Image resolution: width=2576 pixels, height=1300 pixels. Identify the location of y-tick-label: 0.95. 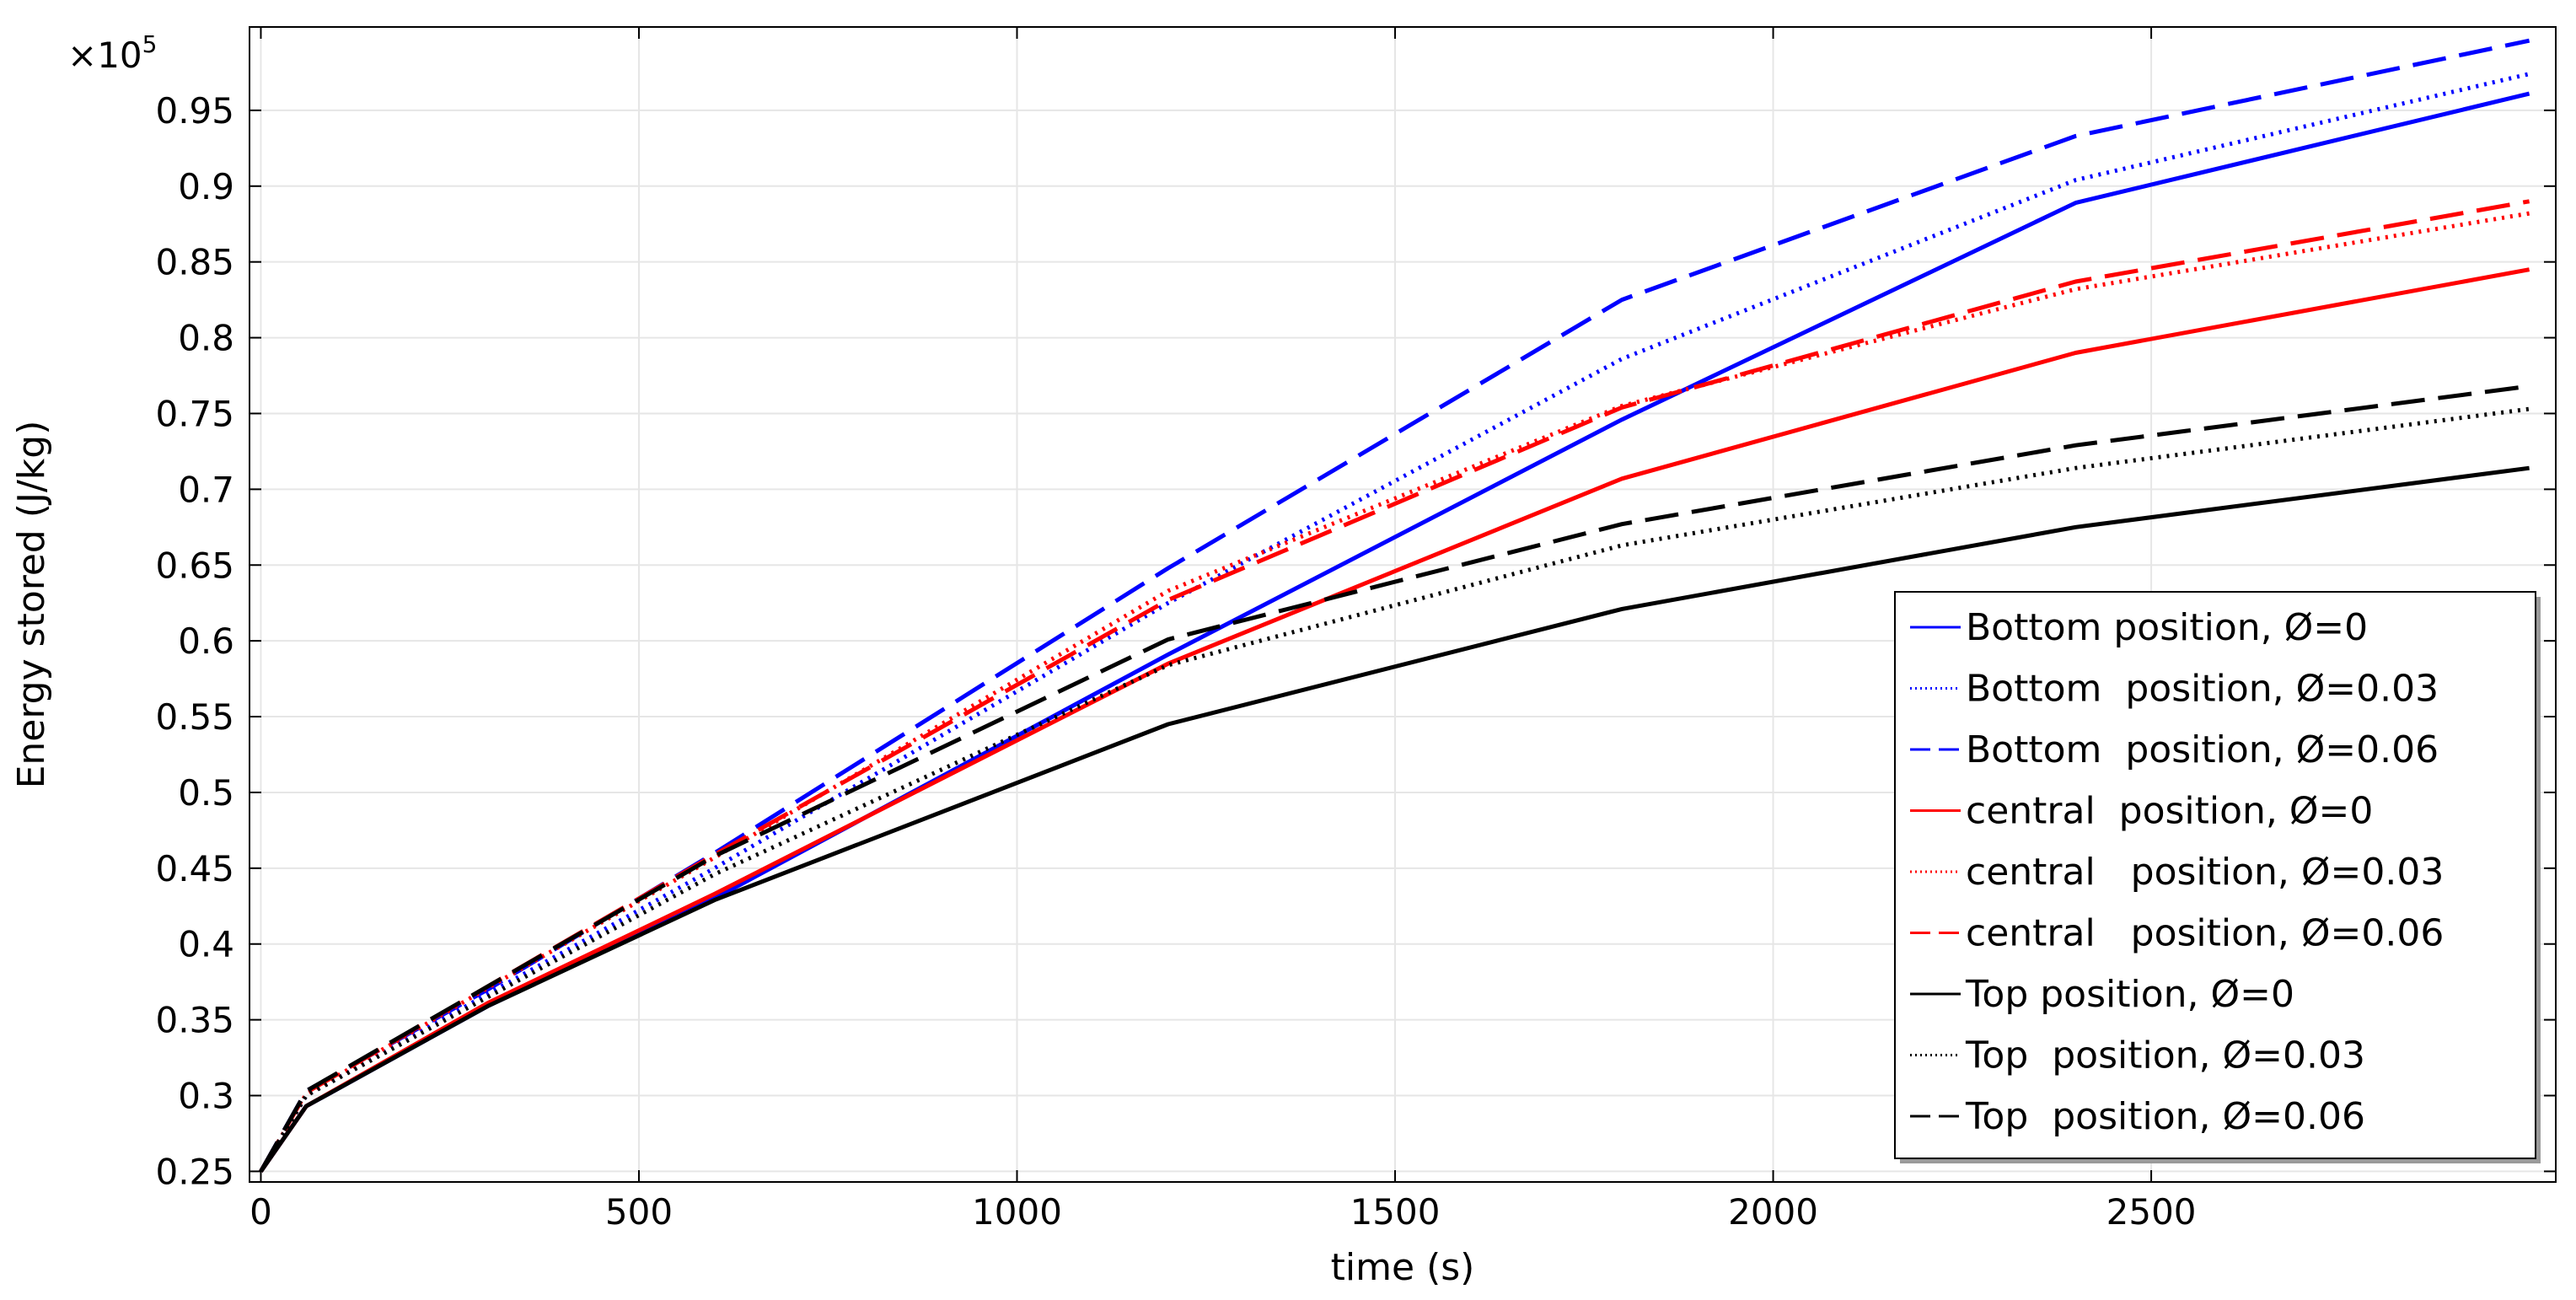
(194, 111).